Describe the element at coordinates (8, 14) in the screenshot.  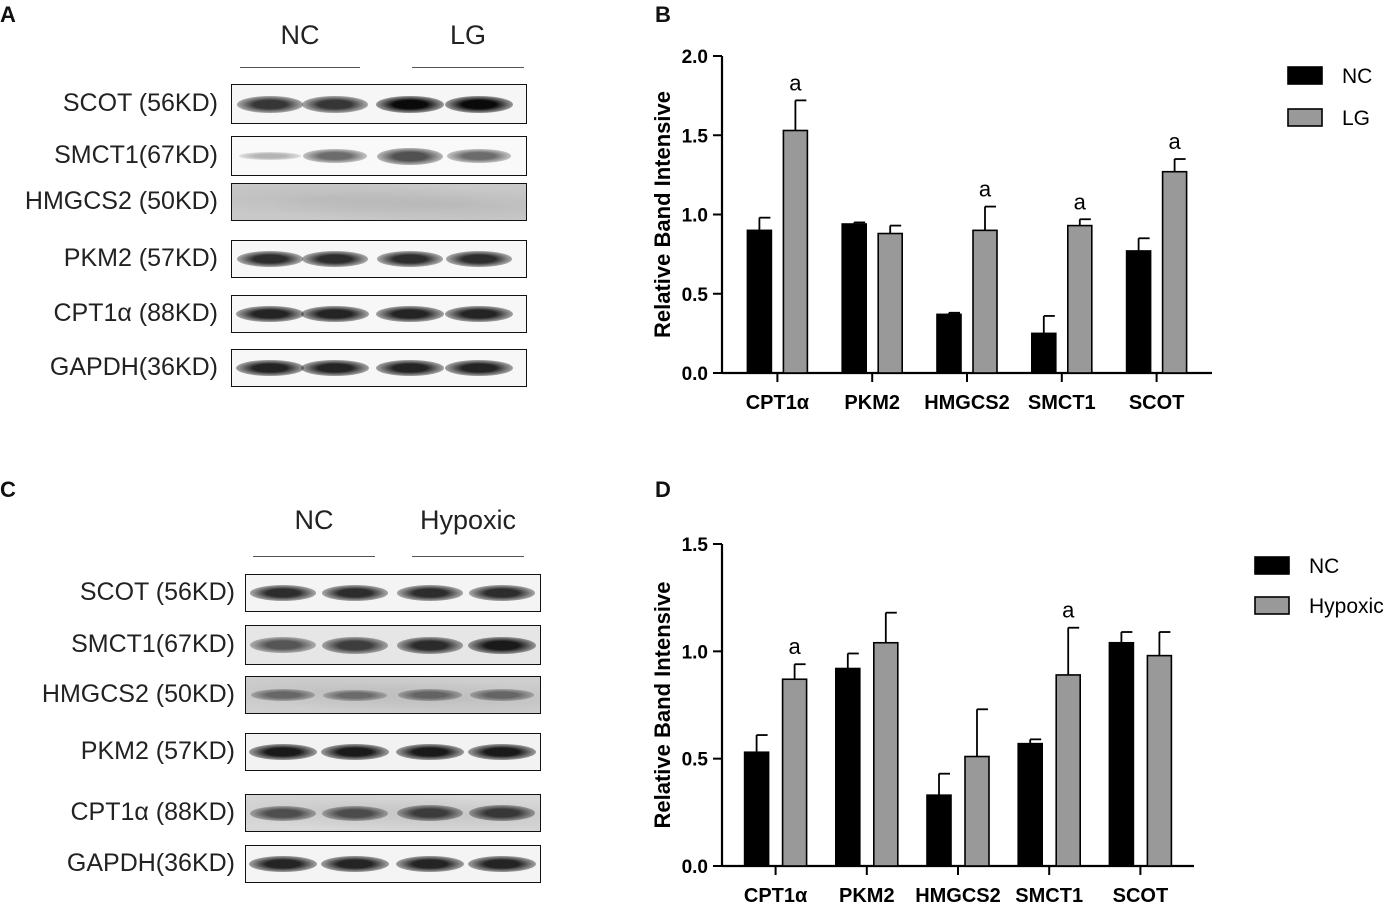
I see `panel-a-letter: A` at that location.